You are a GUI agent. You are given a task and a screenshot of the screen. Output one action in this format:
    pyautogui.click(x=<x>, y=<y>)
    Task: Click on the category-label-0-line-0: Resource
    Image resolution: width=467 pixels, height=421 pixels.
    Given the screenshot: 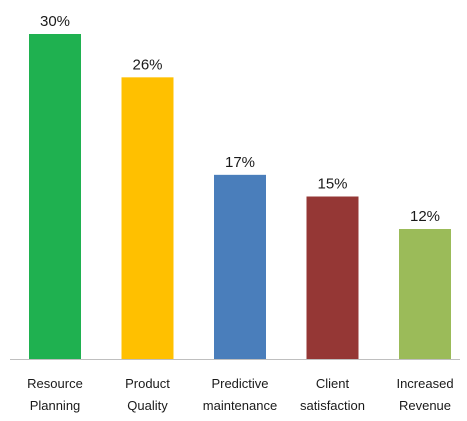 What is the action you would take?
    pyautogui.click(x=55, y=383)
    